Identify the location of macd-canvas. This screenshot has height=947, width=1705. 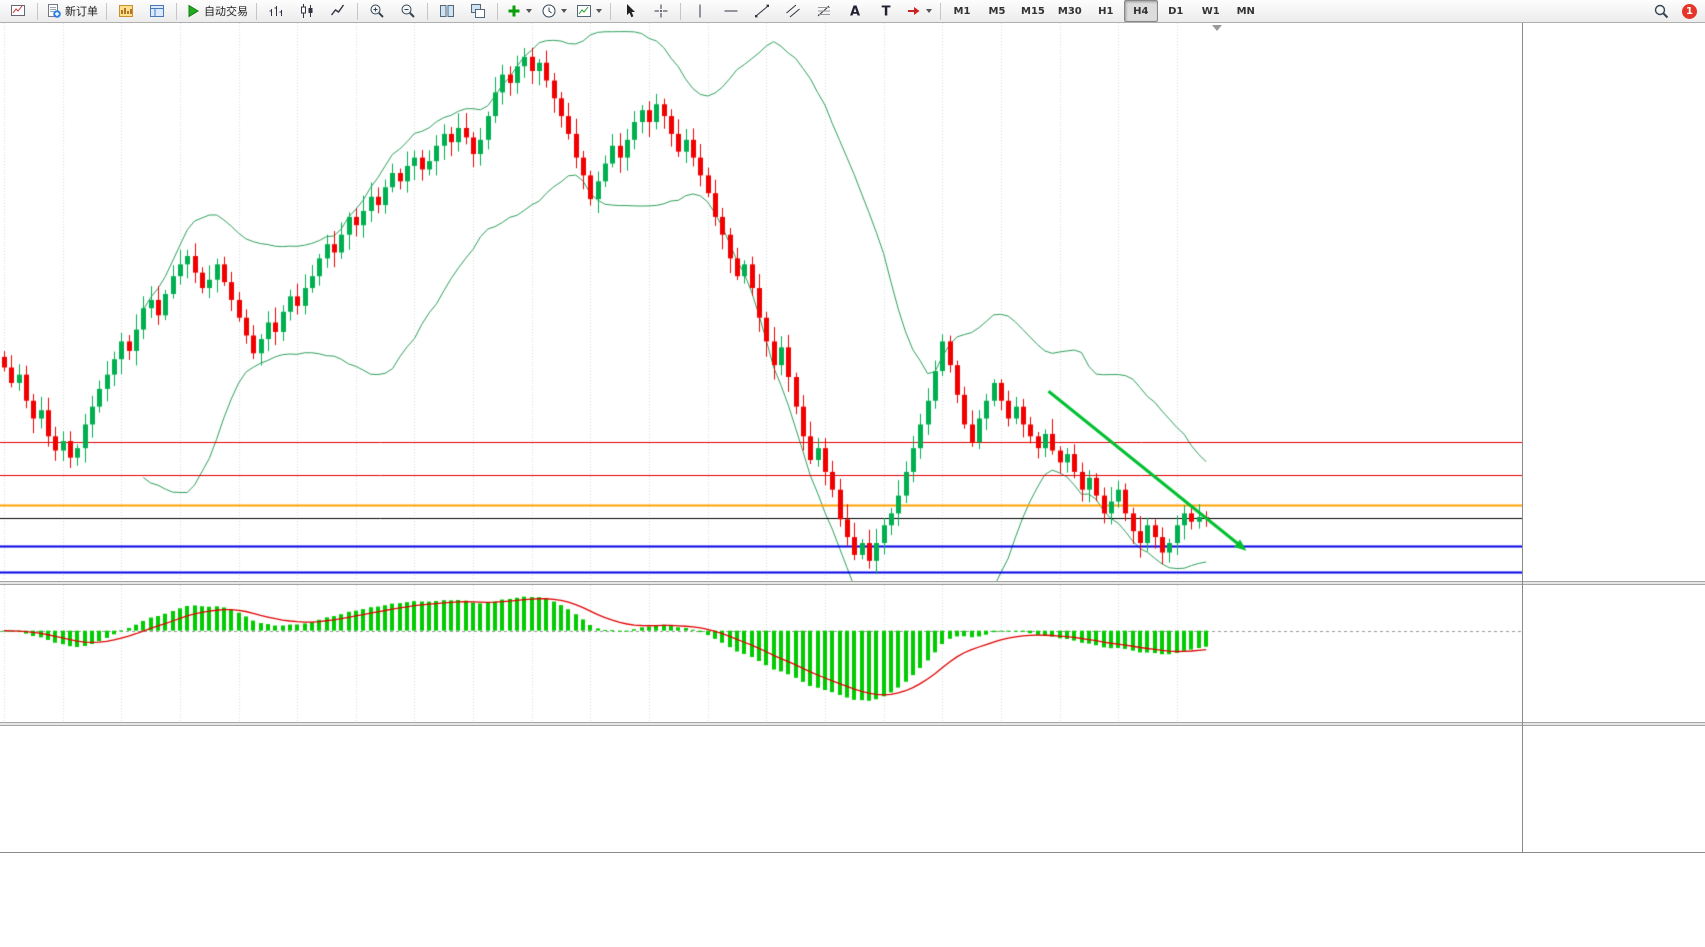
(761, 653).